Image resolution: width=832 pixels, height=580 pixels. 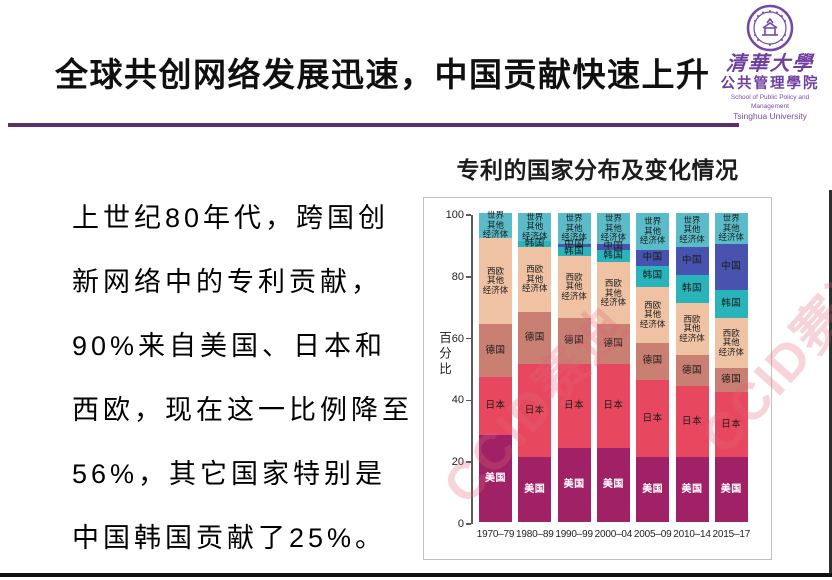 I want to click on x-axis-category-label: 2010–14, so click(x=692, y=534).